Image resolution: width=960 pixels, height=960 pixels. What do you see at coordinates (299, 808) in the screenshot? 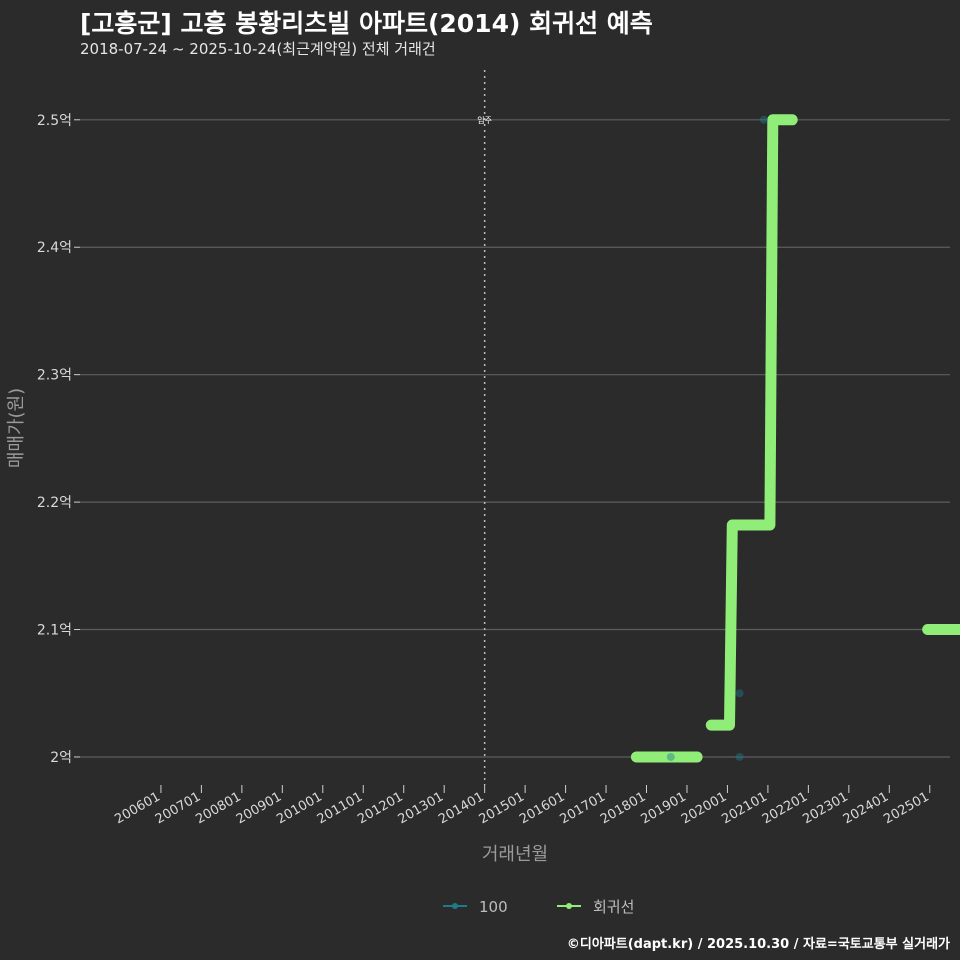
I see `x-tick-label: 201001` at bounding box center [299, 808].